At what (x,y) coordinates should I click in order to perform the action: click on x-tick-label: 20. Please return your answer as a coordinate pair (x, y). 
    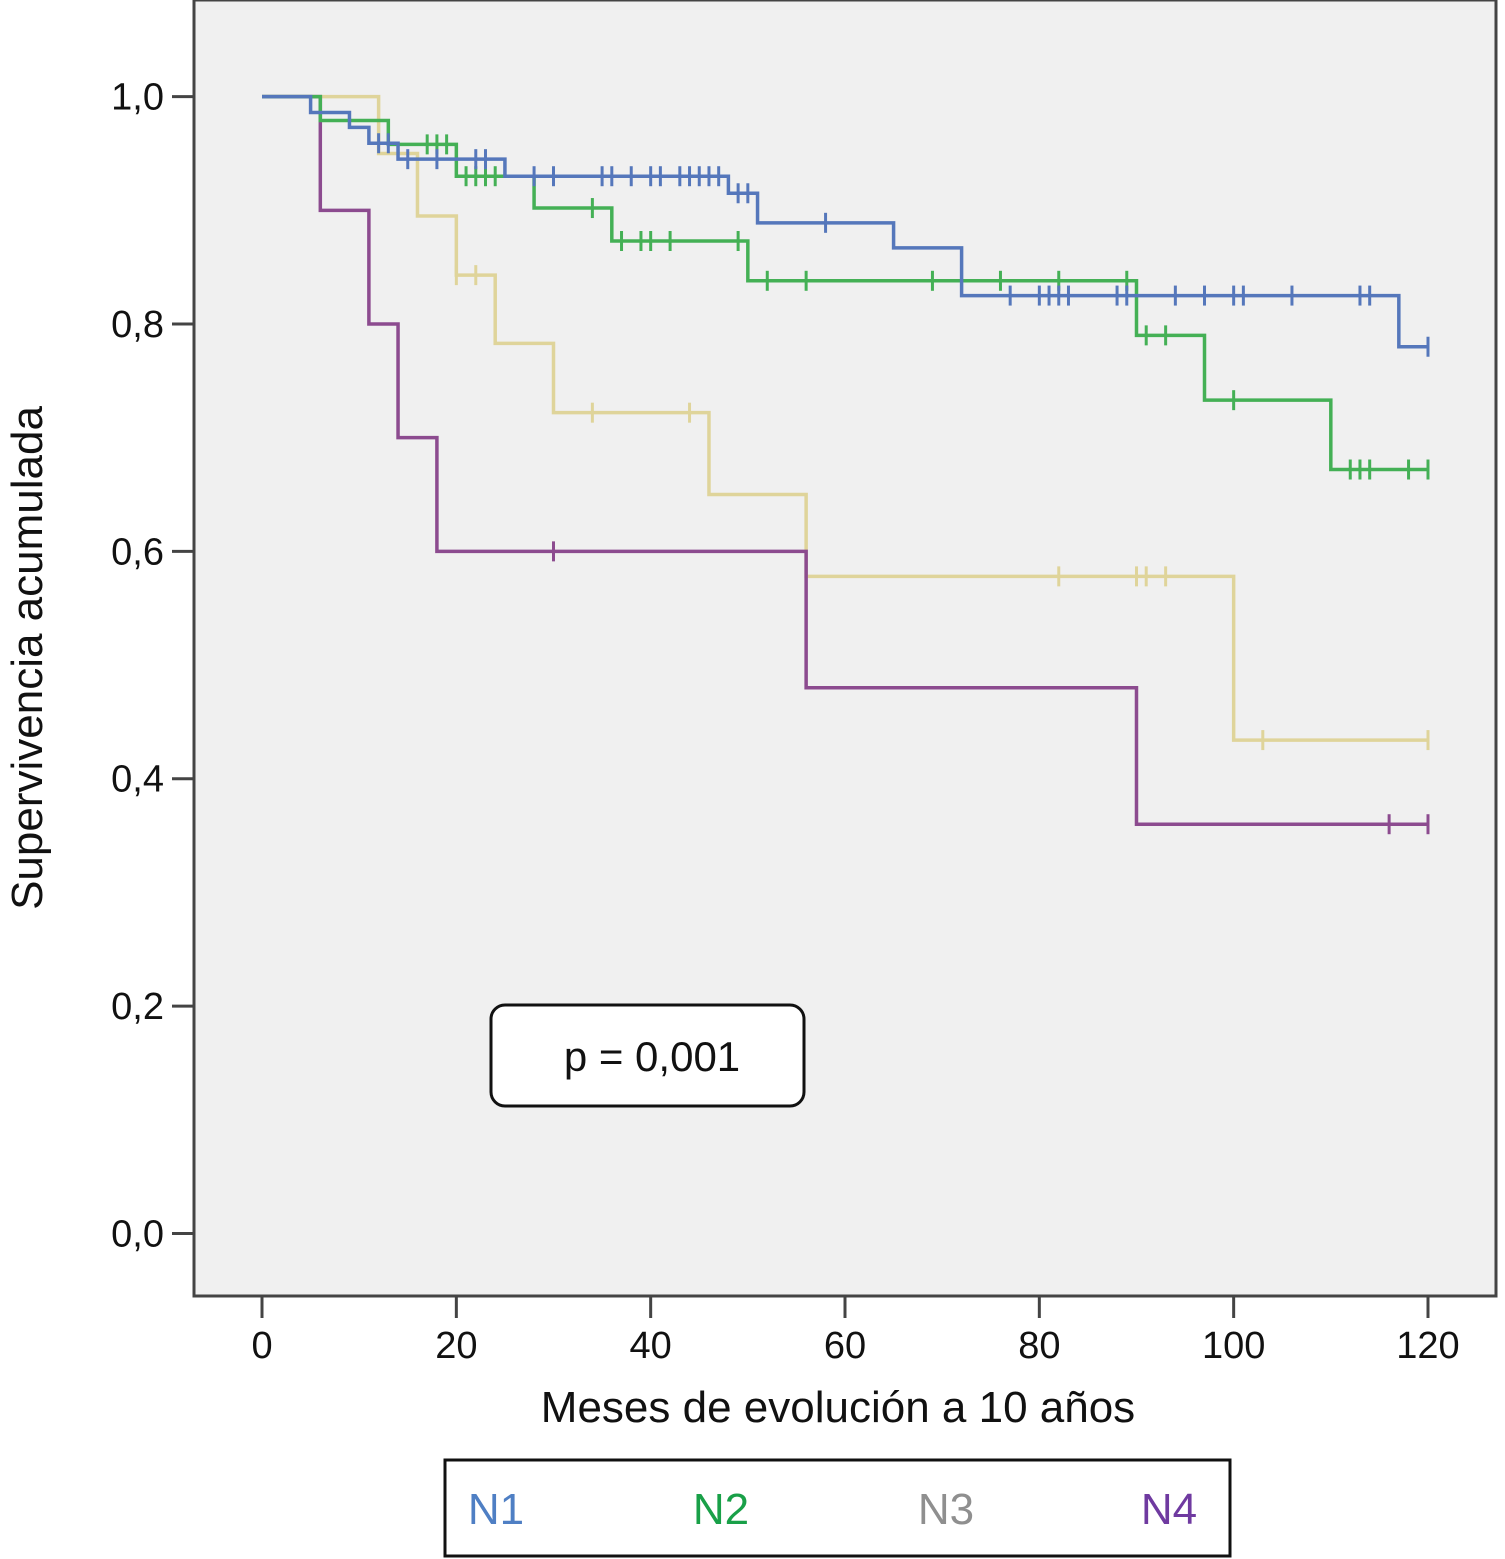
    Looking at the image, I should click on (456, 1346).